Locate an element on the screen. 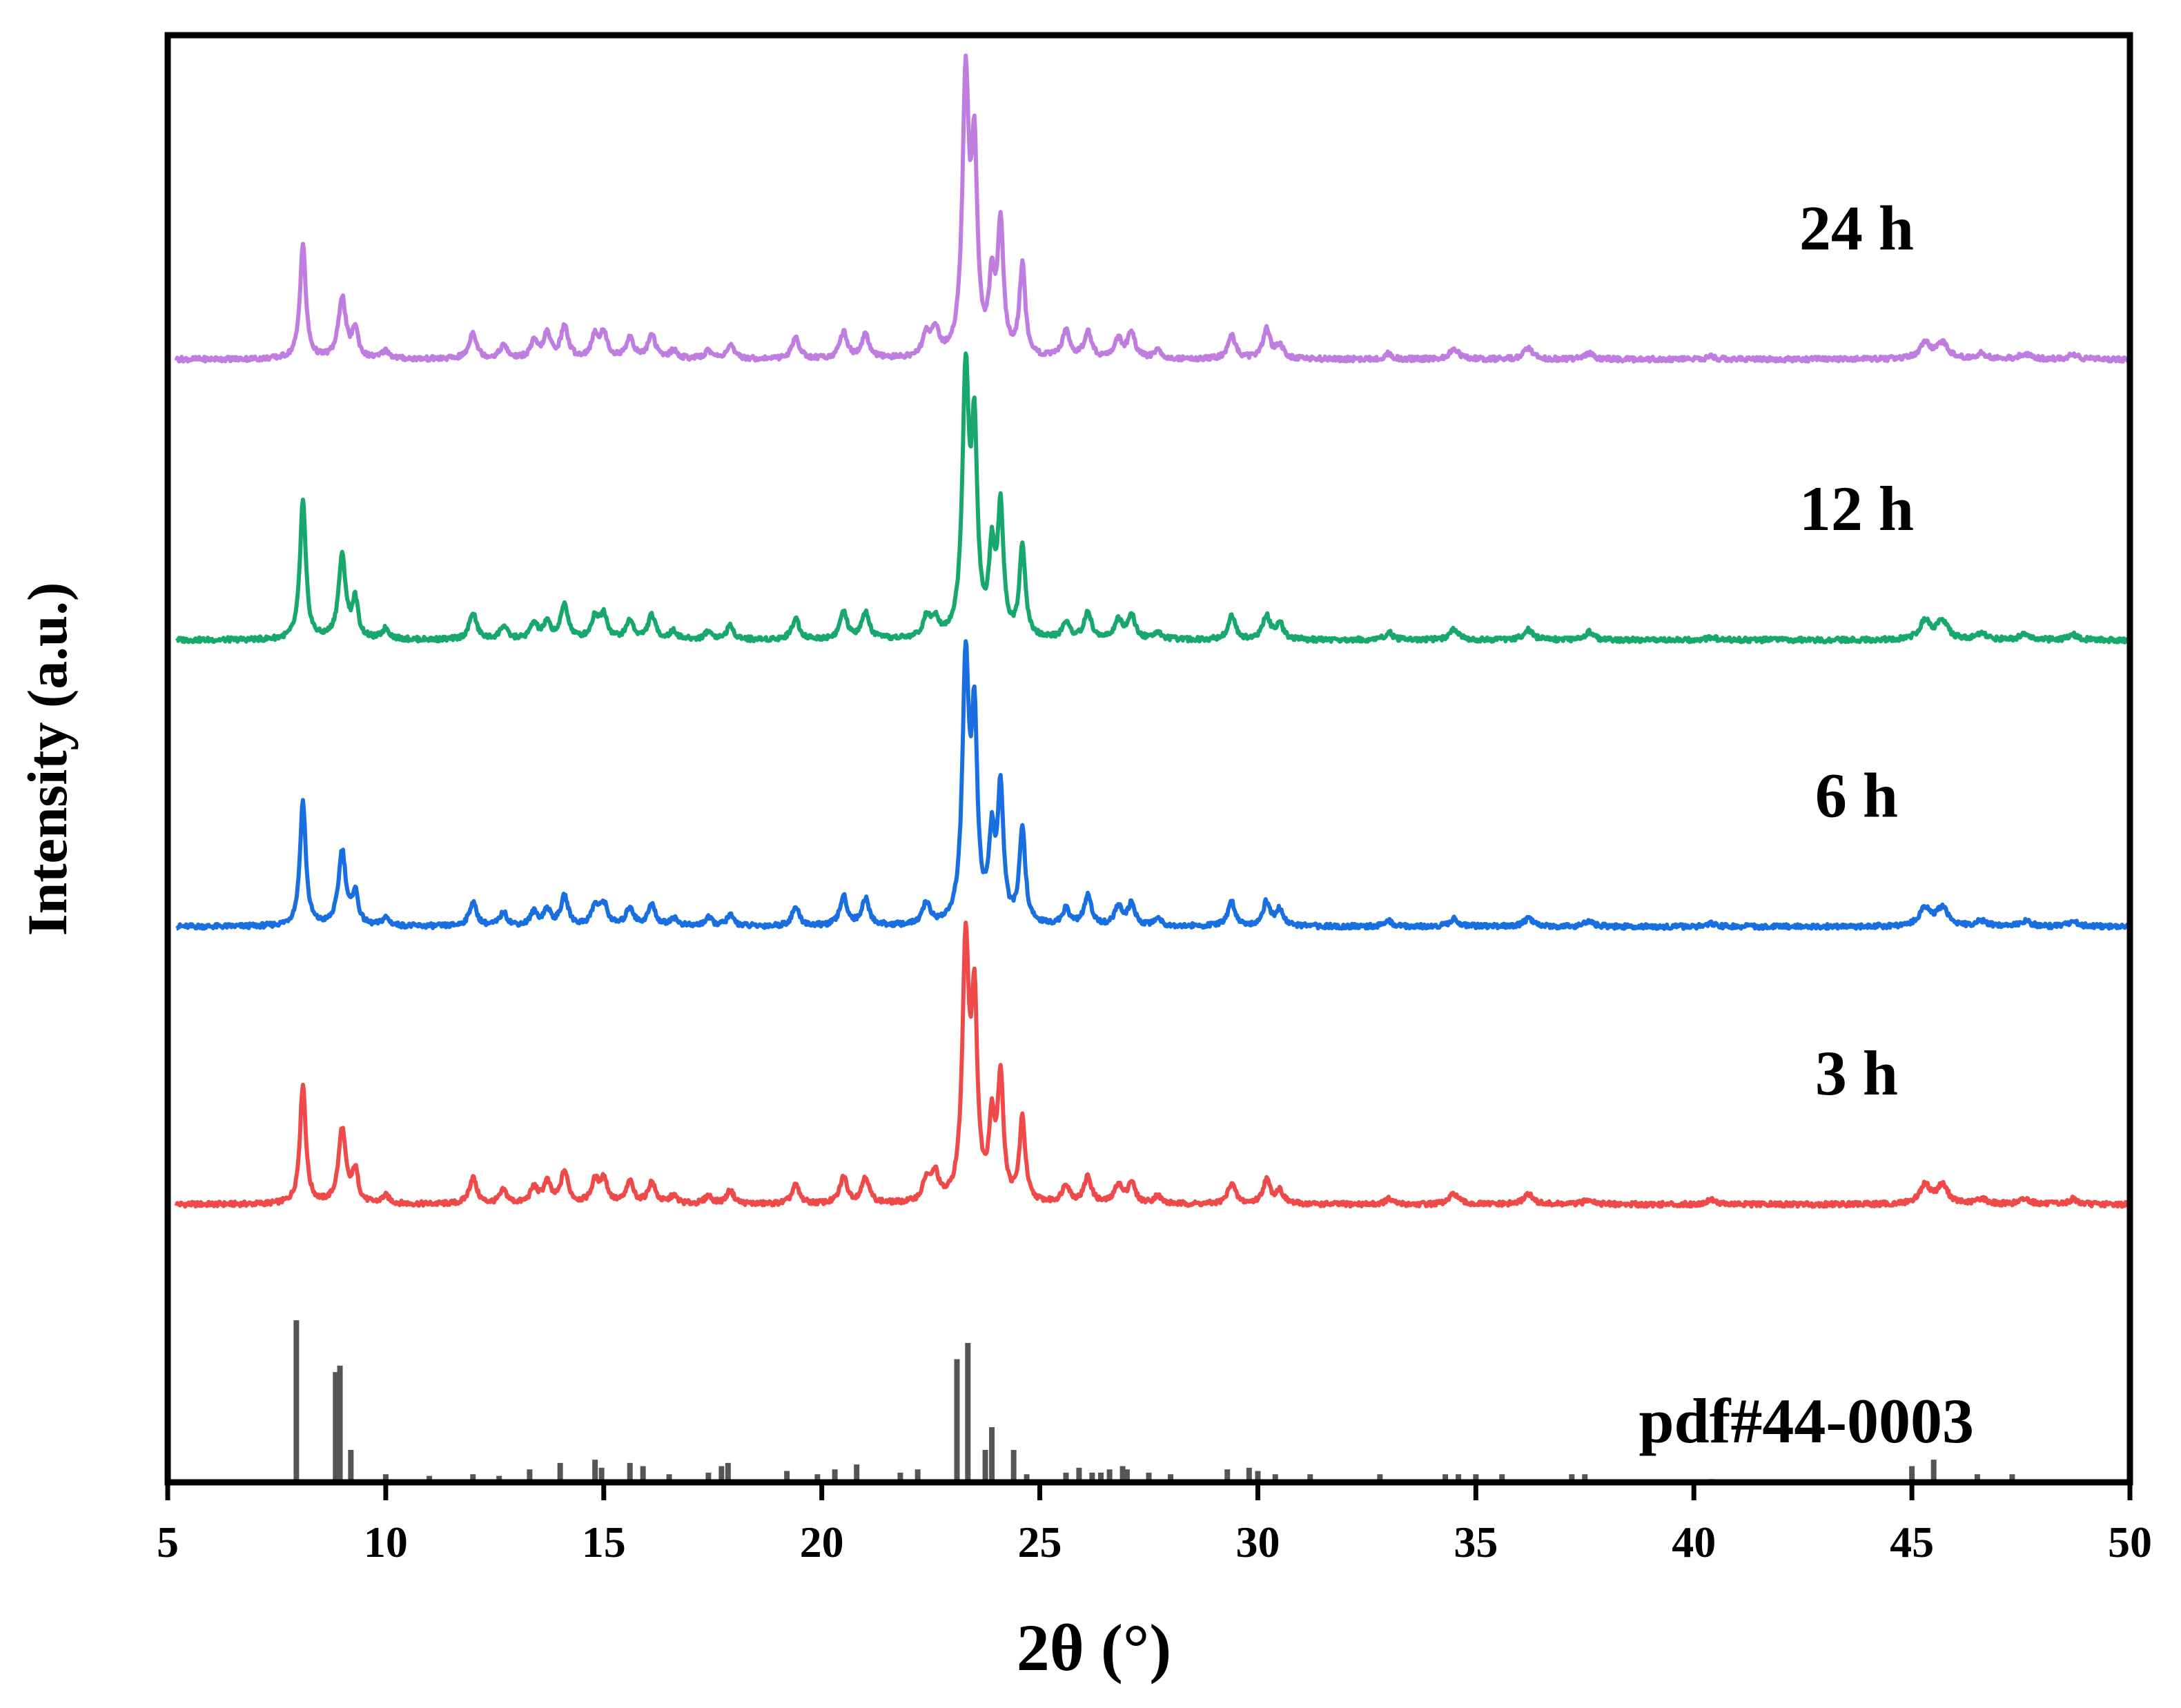 The height and width of the screenshot is (1708, 2181). series-label-6h: 6 h is located at coordinates (1857, 795).